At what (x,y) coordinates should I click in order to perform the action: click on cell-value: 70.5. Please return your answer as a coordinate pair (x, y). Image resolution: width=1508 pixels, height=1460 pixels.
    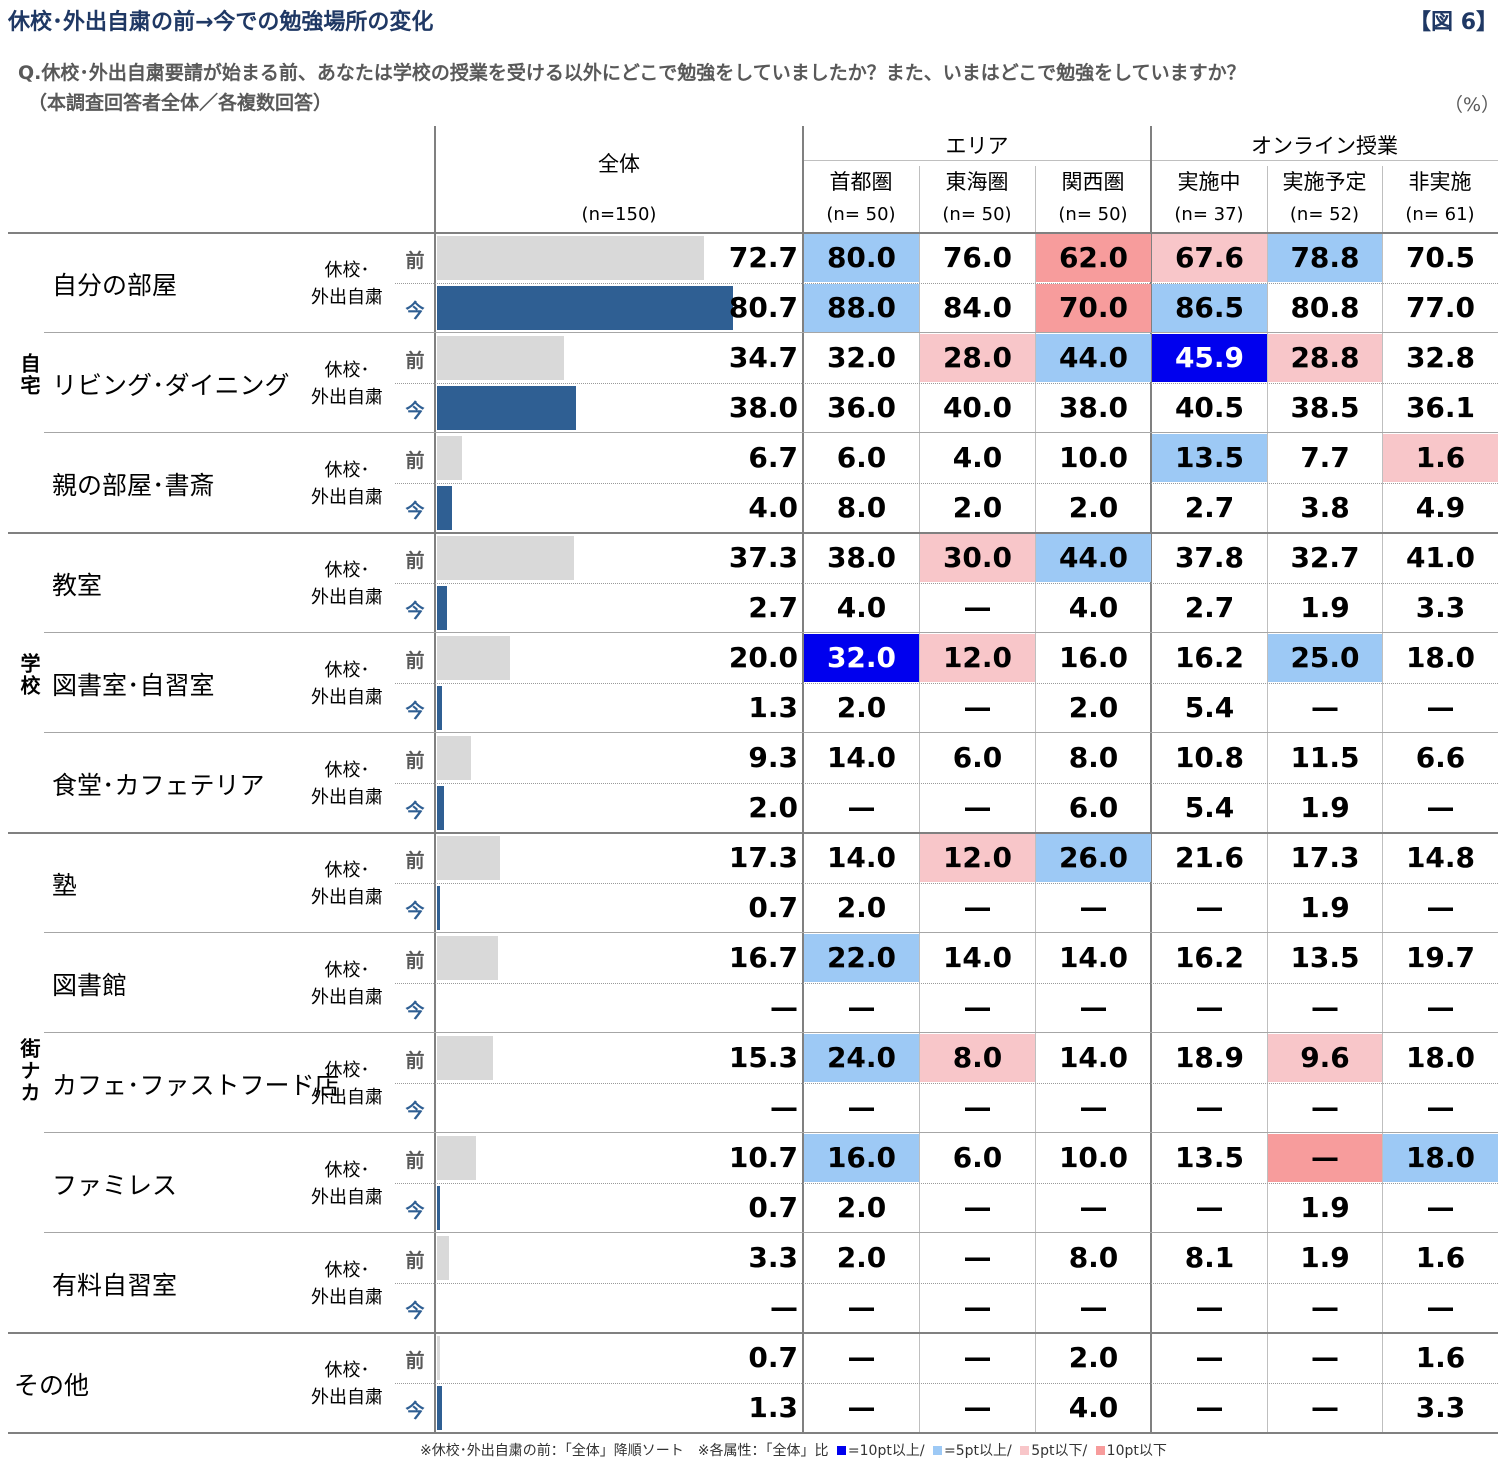
    Looking at the image, I should click on (1440, 257).